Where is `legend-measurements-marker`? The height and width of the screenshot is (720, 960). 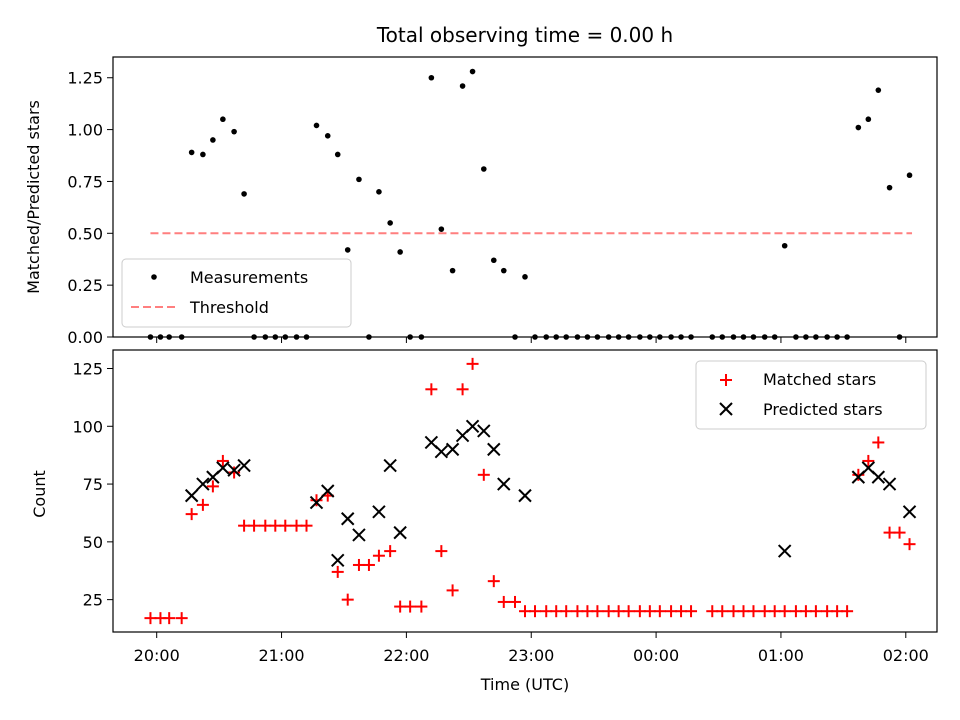
legend-measurements-marker is located at coordinates (154, 277).